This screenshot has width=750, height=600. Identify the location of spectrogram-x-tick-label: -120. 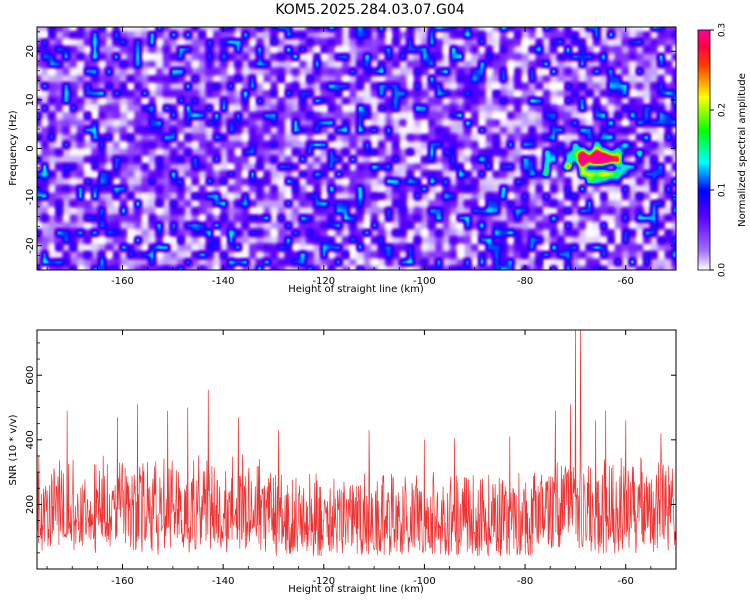
(323, 281).